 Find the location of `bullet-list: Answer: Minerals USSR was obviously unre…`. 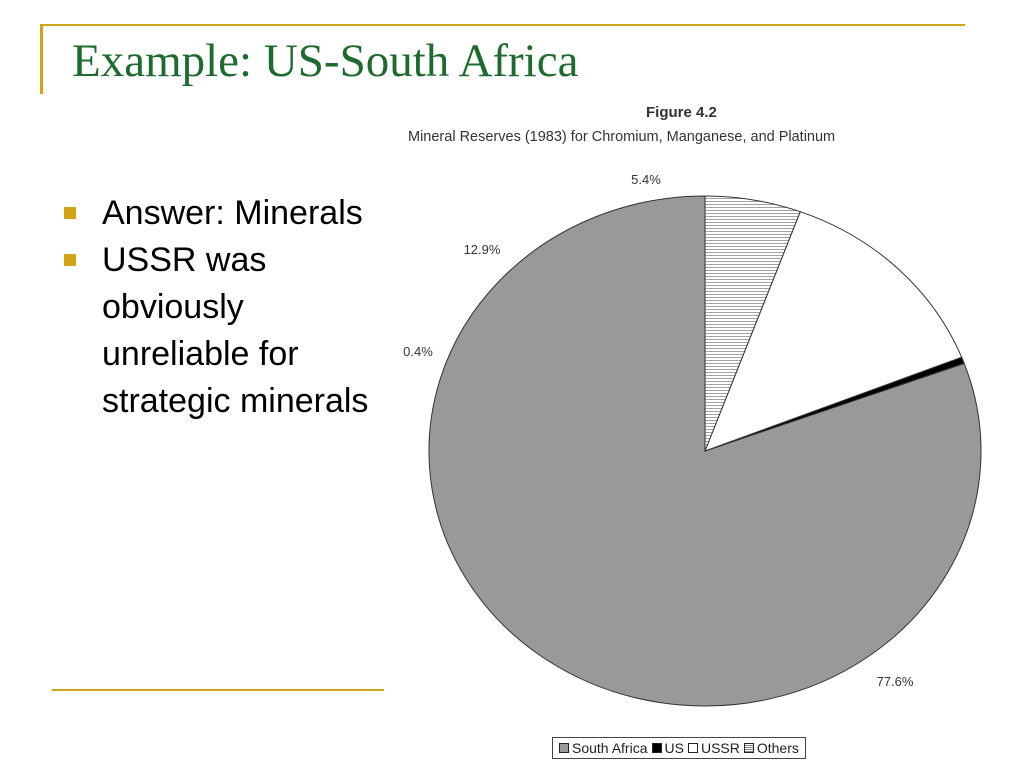

bullet-list: Answer: Minerals USSR was obviously unre… is located at coordinates (224, 307).